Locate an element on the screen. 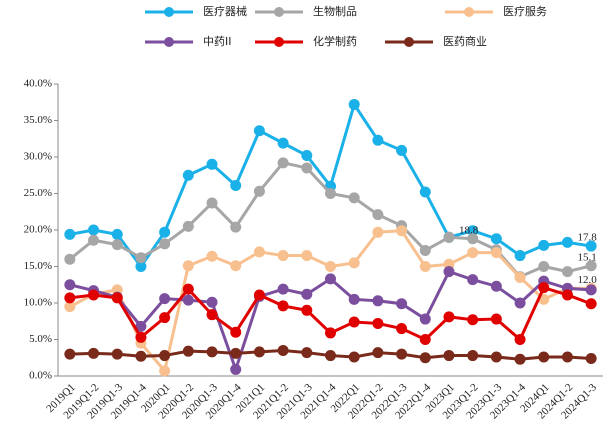 The image size is (606, 430). data-label: 17.8 is located at coordinates (588, 238).